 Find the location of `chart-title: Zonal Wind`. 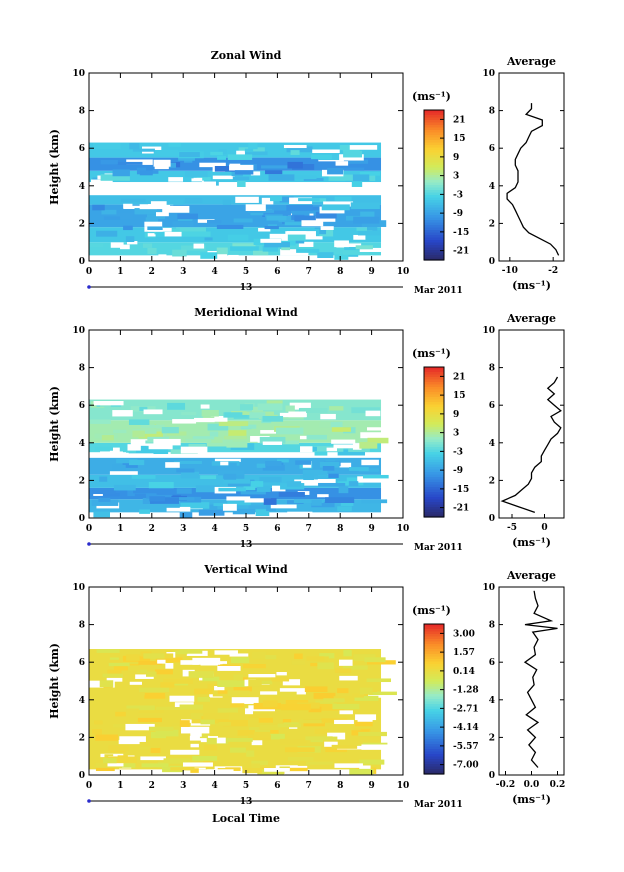

chart-title: Zonal Wind is located at coordinates (246, 55).